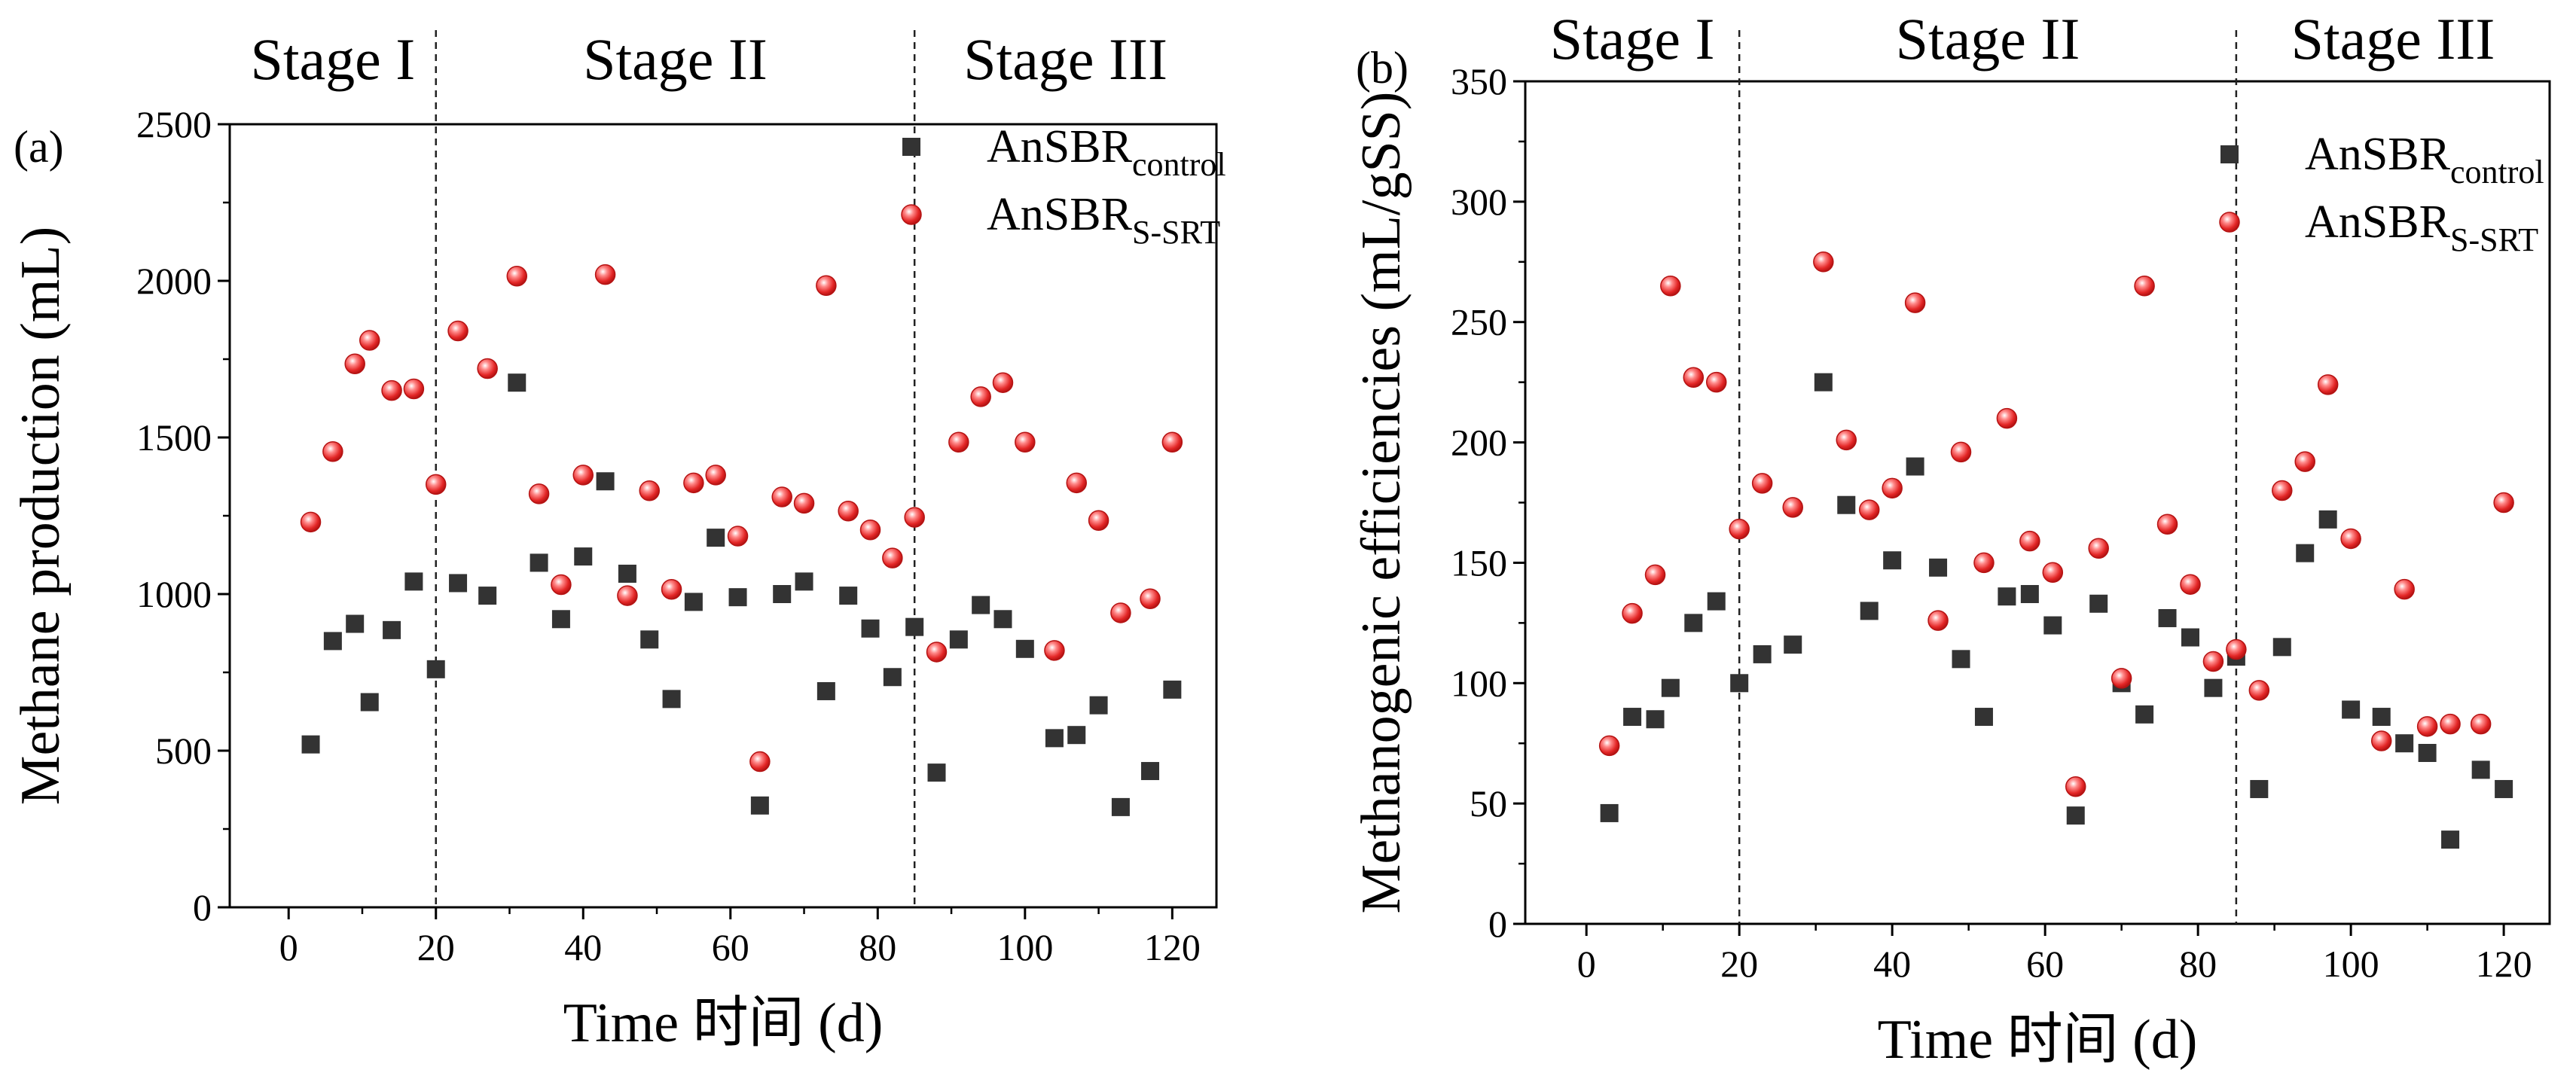 The width and height of the screenshot is (2576, 1088). I want to click on legend-subscript: control, so click(2497, 172).